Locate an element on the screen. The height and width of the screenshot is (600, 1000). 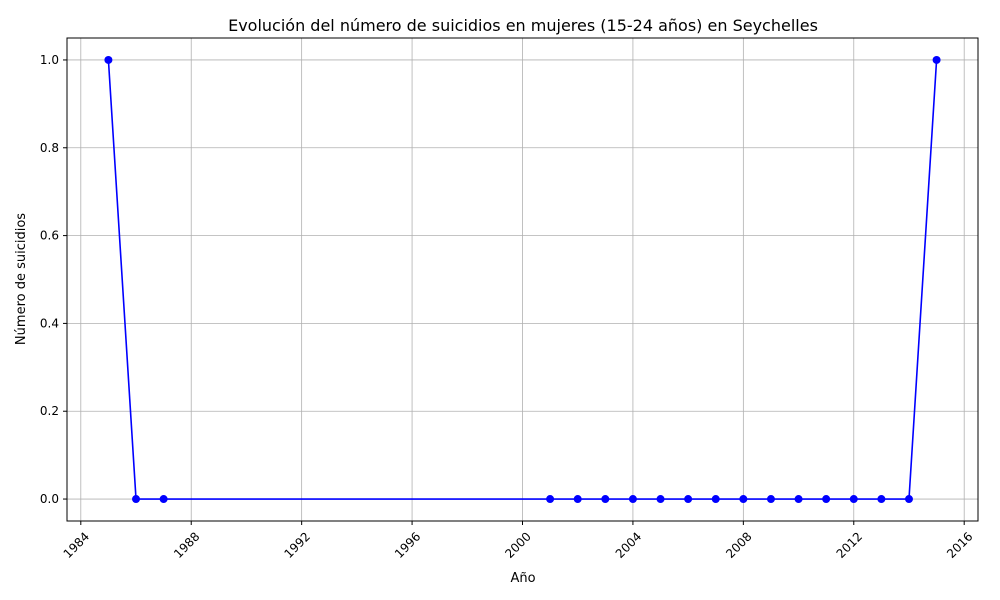
y-tick-label: 0.4 is located at coordinates (49, 323).